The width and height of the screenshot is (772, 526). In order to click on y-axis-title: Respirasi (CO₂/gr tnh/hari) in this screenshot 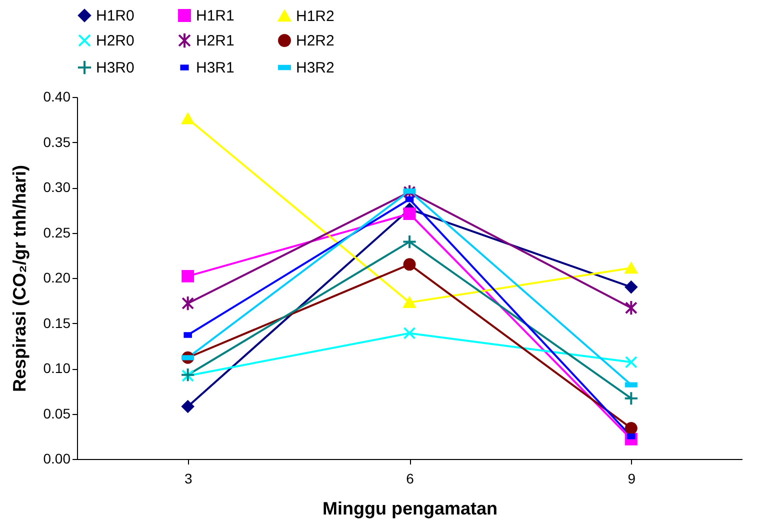, I will do `click(19, 278)`.